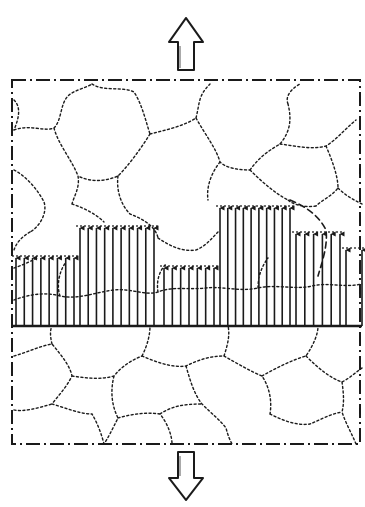  Describe the element at coordinates (186, 44) in the screenshot. I see `up-arrow-icon` at that location.